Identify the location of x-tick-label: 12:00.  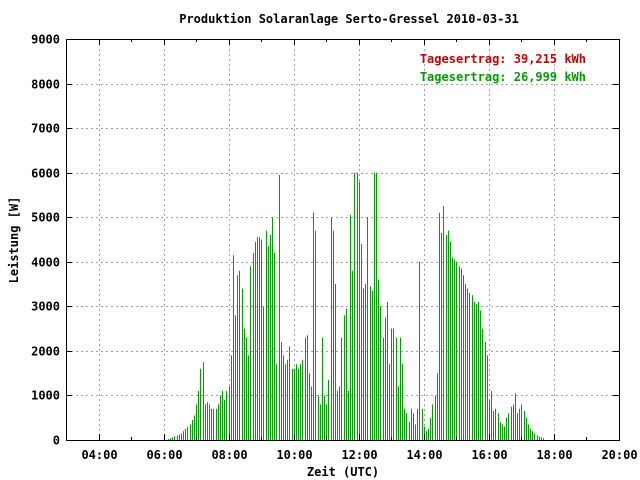
(359, 455).